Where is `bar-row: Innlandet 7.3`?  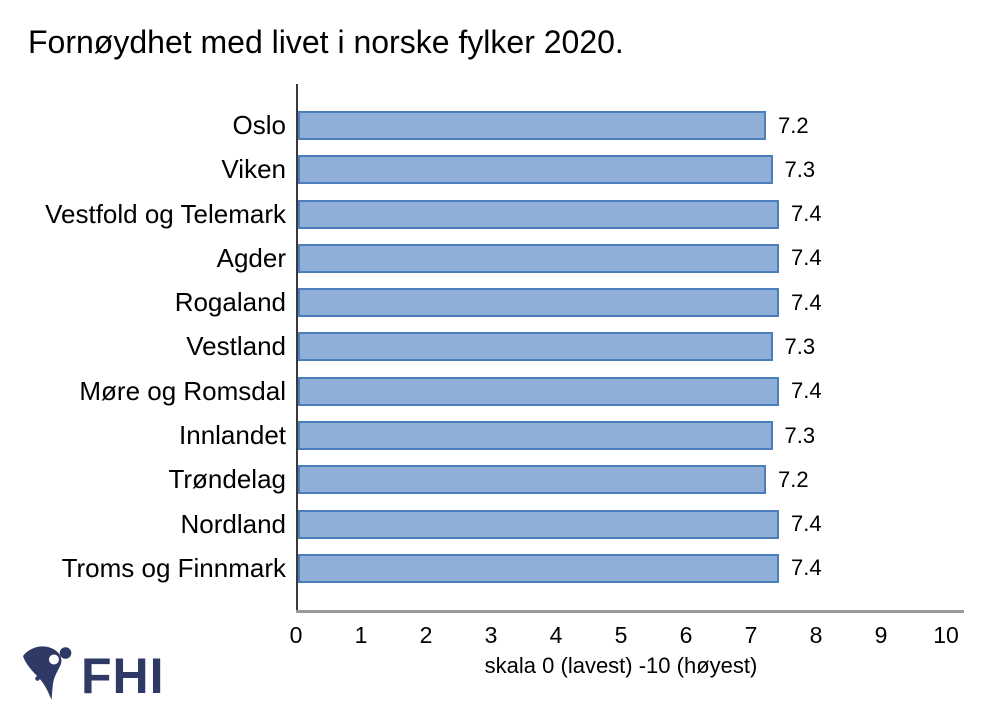
bar-row: Innlandet 7.3 is located at coordinates (500, 435).